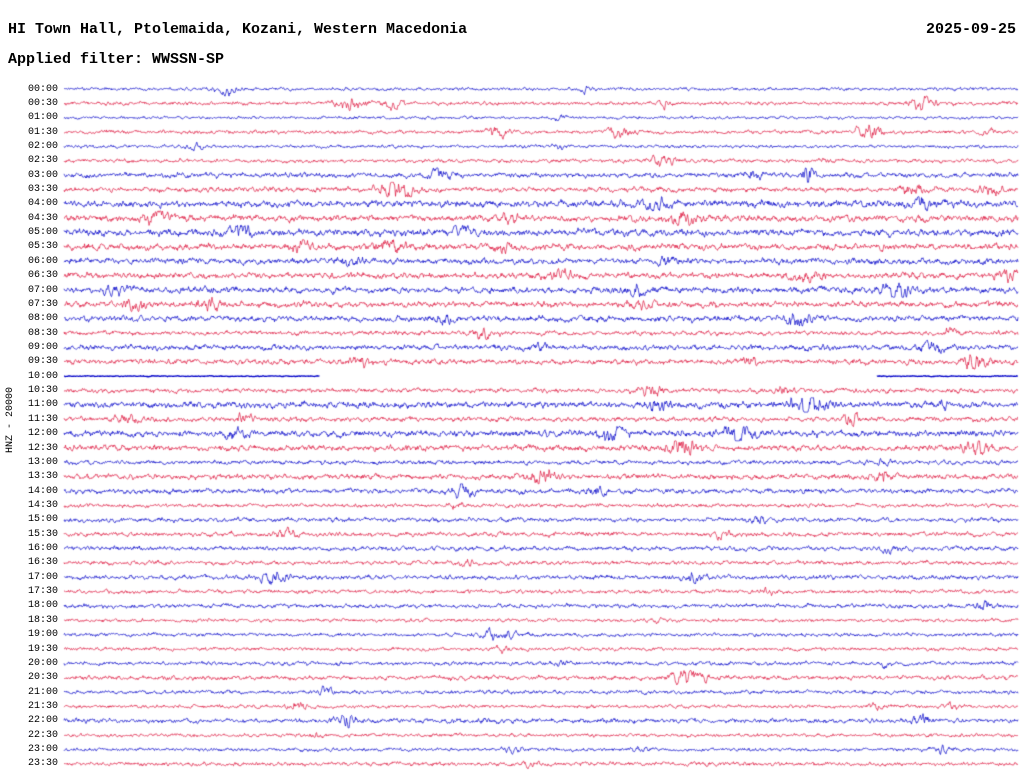  I want to click on time-label: 11:30, so click(42, 419).